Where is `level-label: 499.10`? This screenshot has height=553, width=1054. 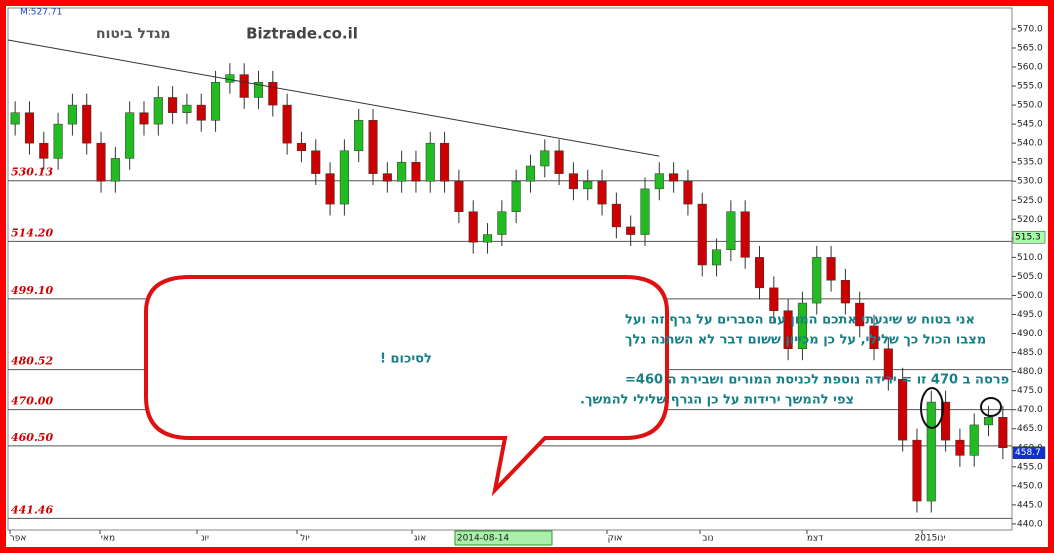 level-label: 499.10 is located at coordinates (32, 290).